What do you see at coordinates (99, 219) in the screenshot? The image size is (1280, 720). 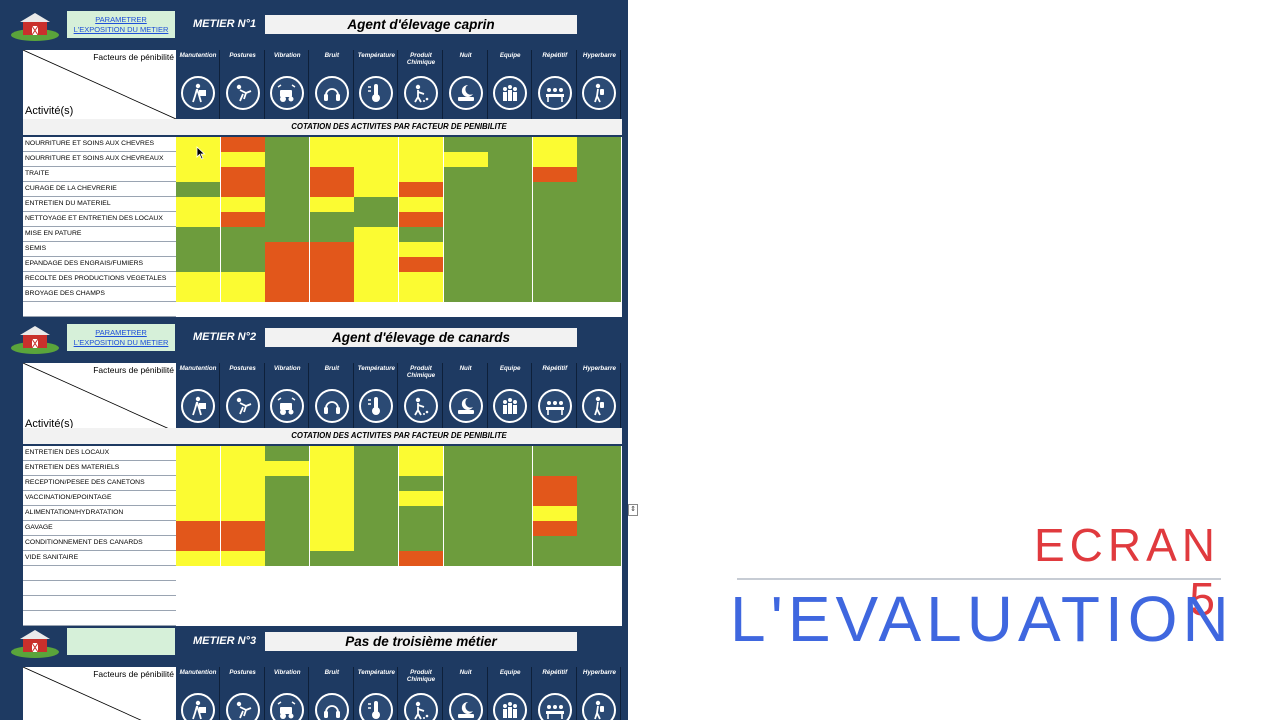 I see `metier1-activity-row: NETTOYAGE ET ENTRETIEN DES LOCAUX` at bounding box center [99, 219].